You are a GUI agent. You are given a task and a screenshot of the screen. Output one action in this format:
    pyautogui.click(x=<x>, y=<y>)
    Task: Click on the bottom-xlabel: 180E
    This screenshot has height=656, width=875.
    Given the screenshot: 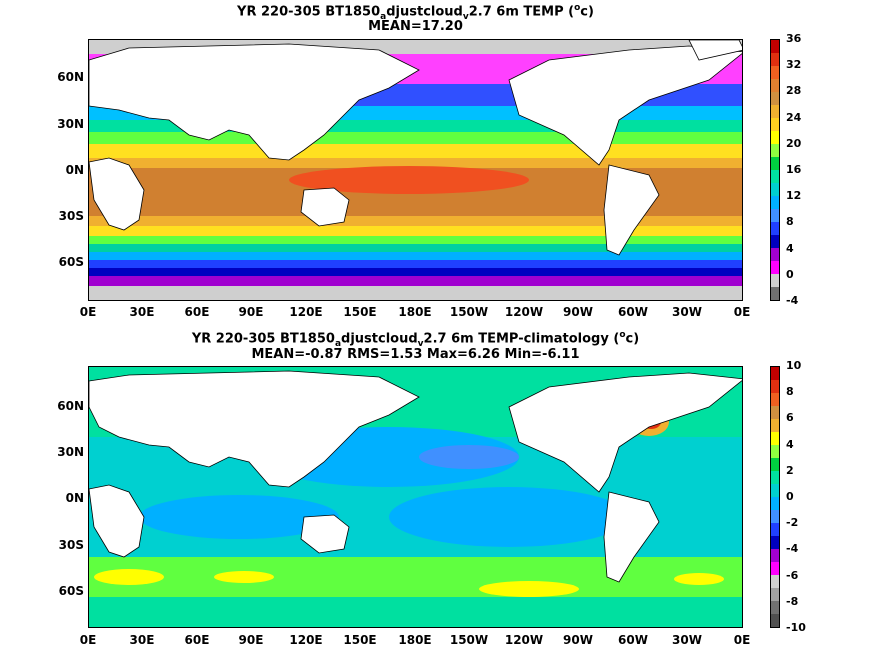 What is the action you would take?
    pyautogui.click(x=415, y=640)
    